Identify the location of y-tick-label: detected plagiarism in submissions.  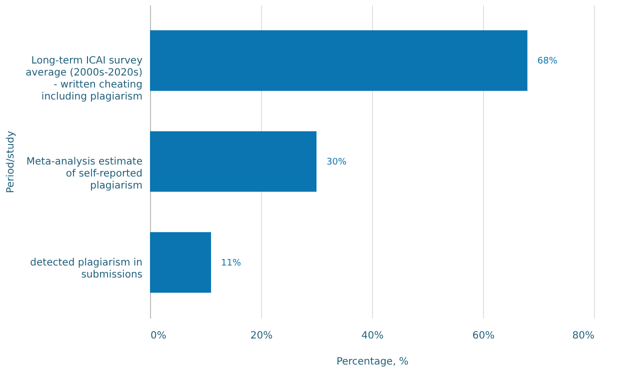
(86, 268).